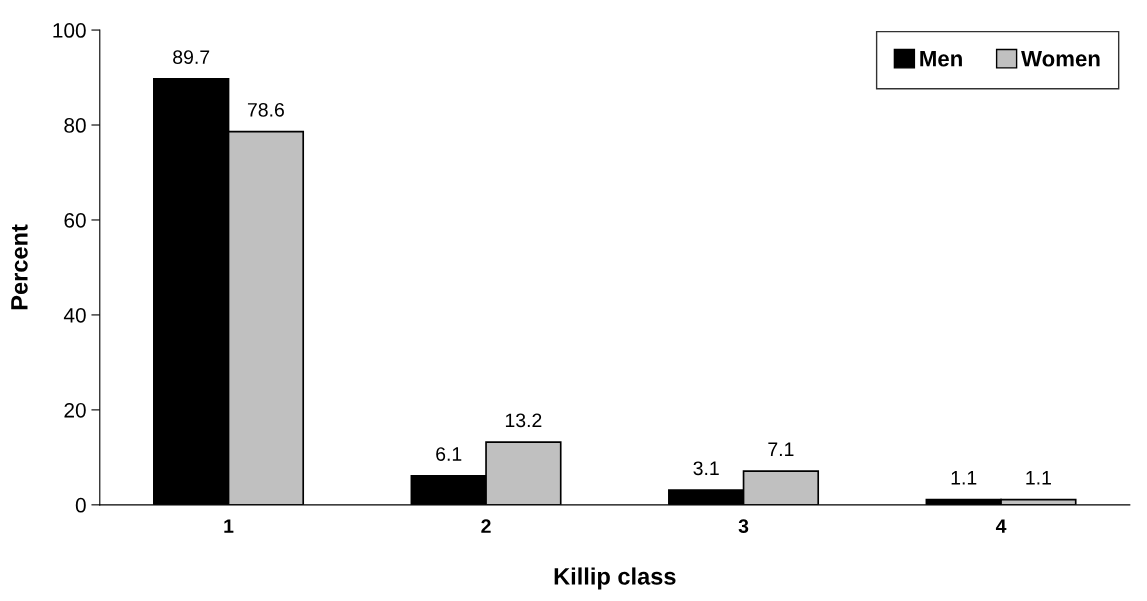  Describe the element at coordinates (75, 220) in the screenshot. I see `y-tick-label: 60` at that location.